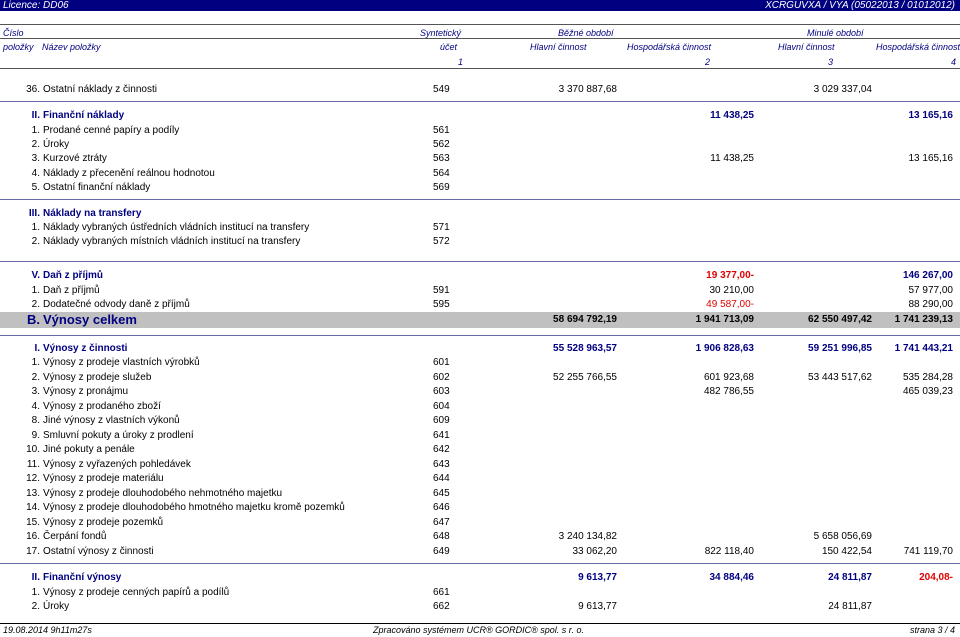  I want to click on item-name: Ostatní náklady z činnosti, so click(100, 89).